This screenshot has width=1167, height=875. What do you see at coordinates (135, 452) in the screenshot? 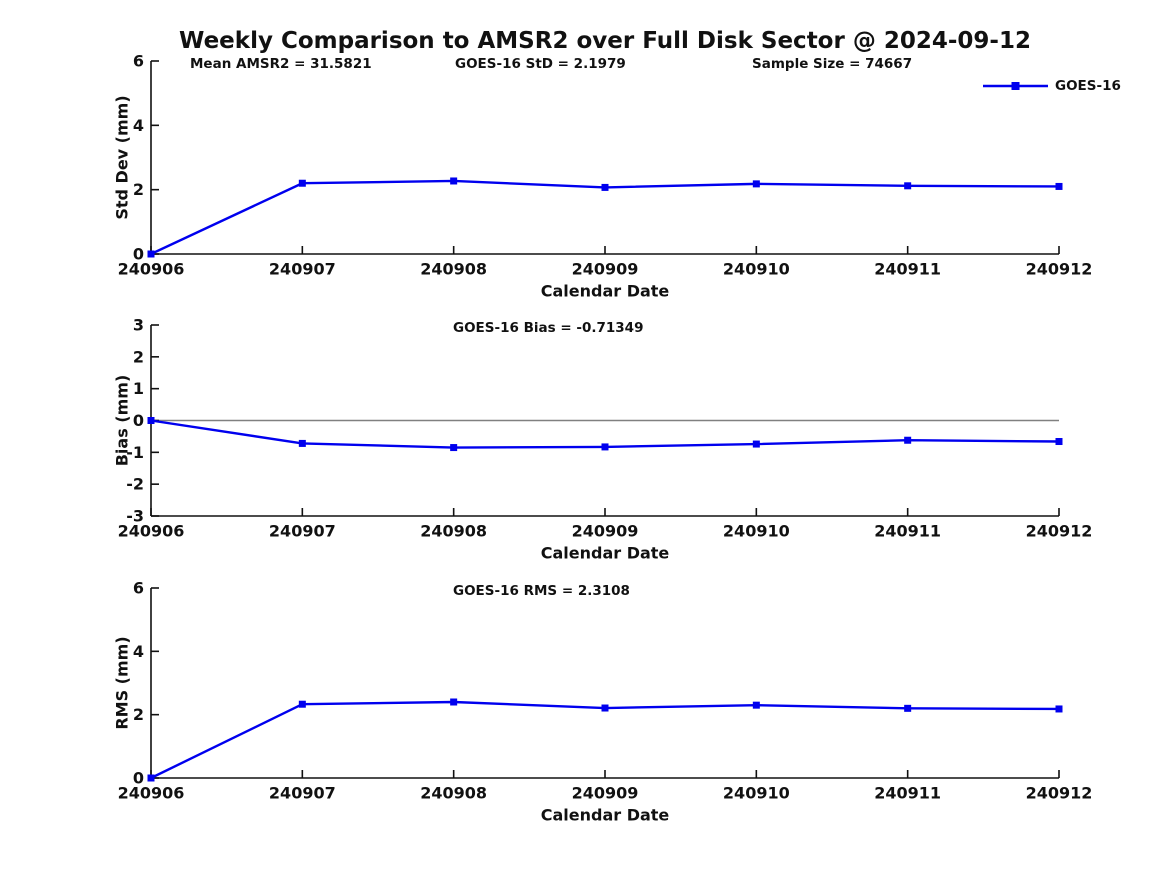
I see `y-tick-label: -1` at bounding box center [135, 452].